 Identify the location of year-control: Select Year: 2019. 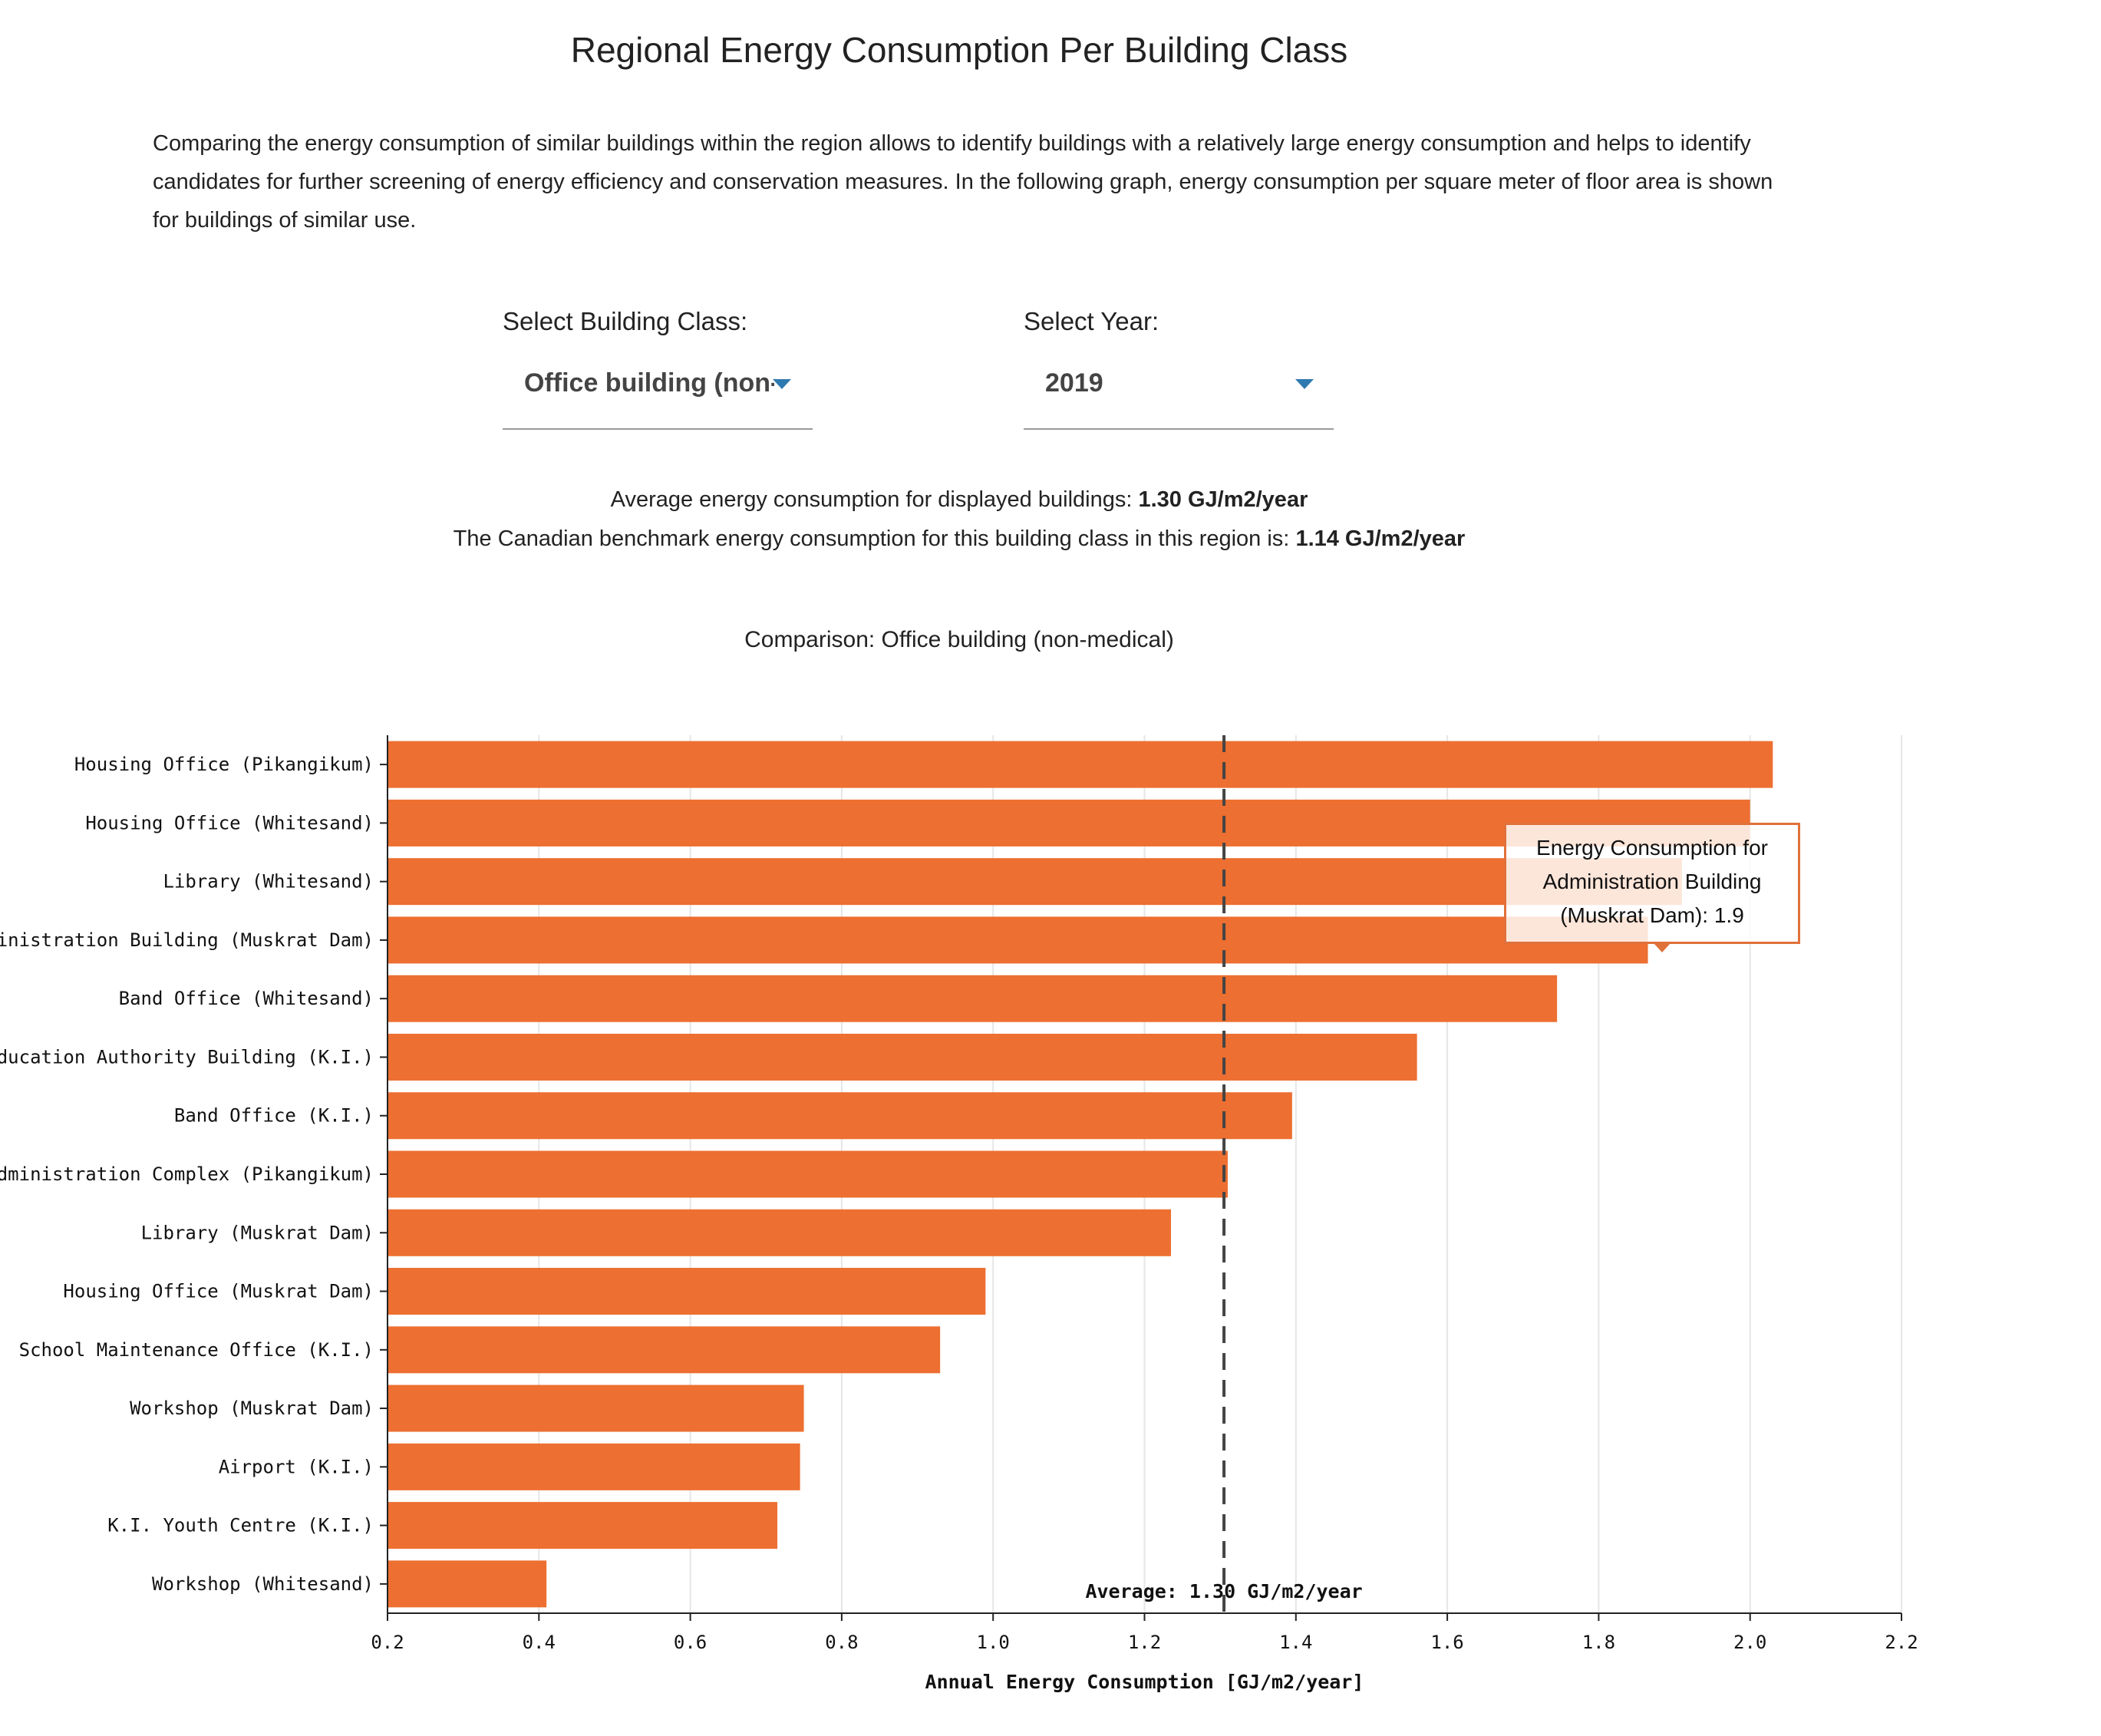
(1179, 368).